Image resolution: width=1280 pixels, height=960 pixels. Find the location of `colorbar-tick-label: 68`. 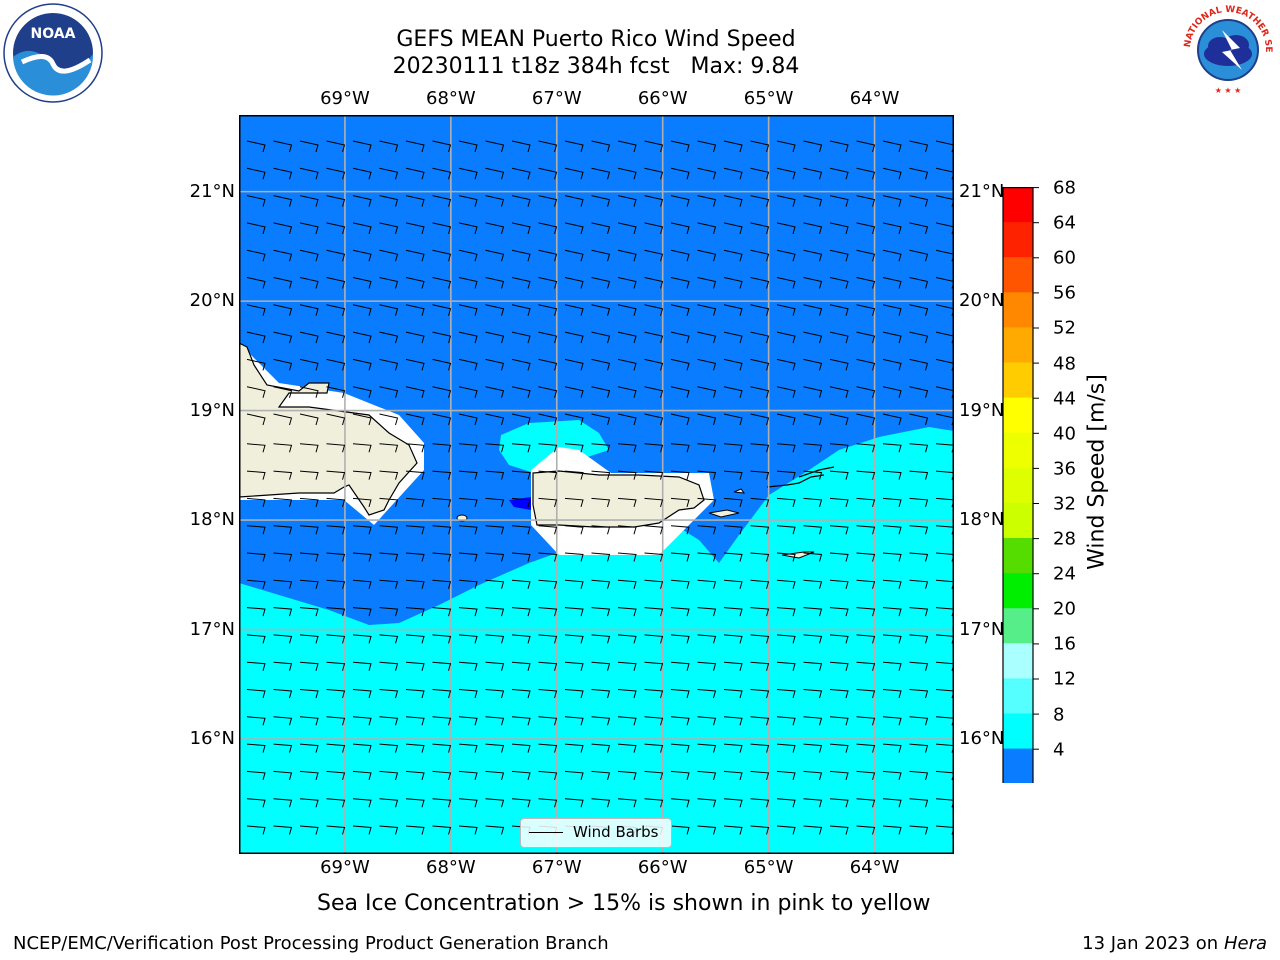

colorbar-tick-label: 68 is located at coordinates (1064, 188).